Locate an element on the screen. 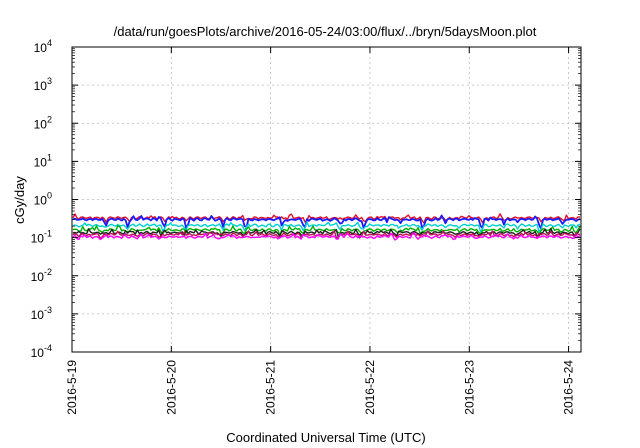  x-tick-label: 2016-5-22 is located at coordinates (370, 387).